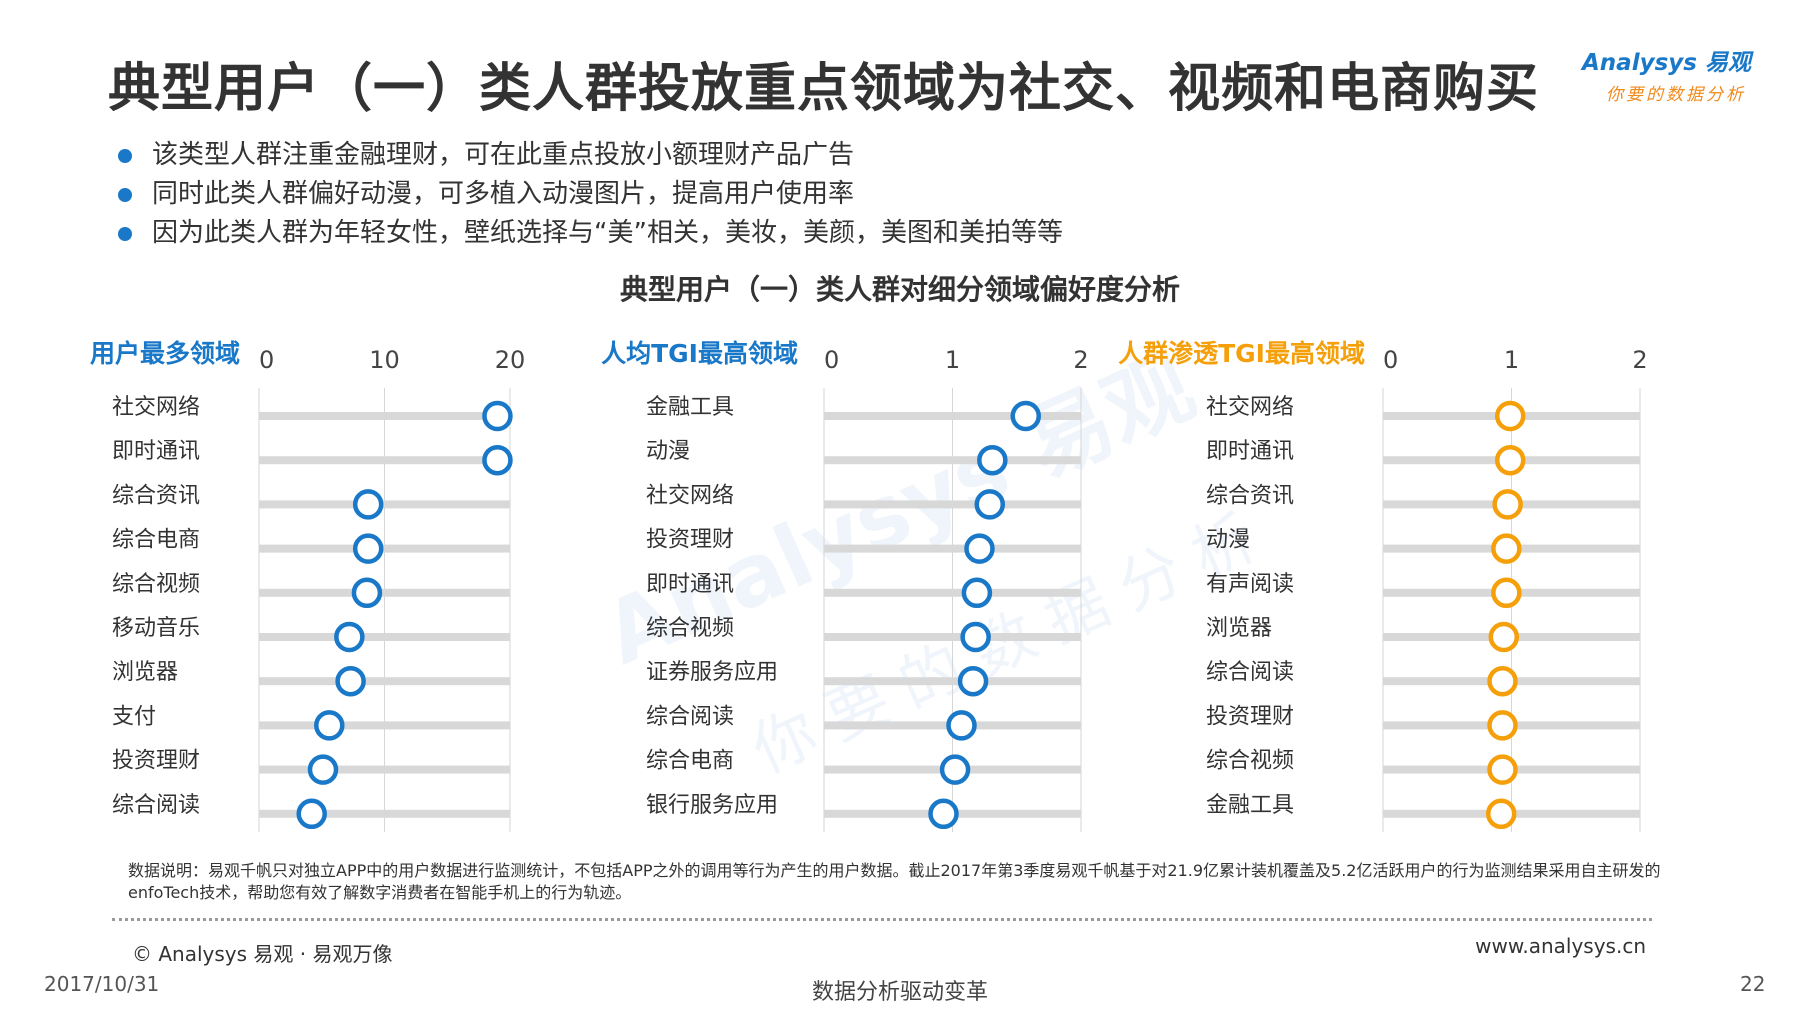 The width and height of the screenshot is (1800, 1013). I want to click on page-title: 典型用户（一）类人群投放重点领域为社交、视频和电商购买, so click(824, 89).